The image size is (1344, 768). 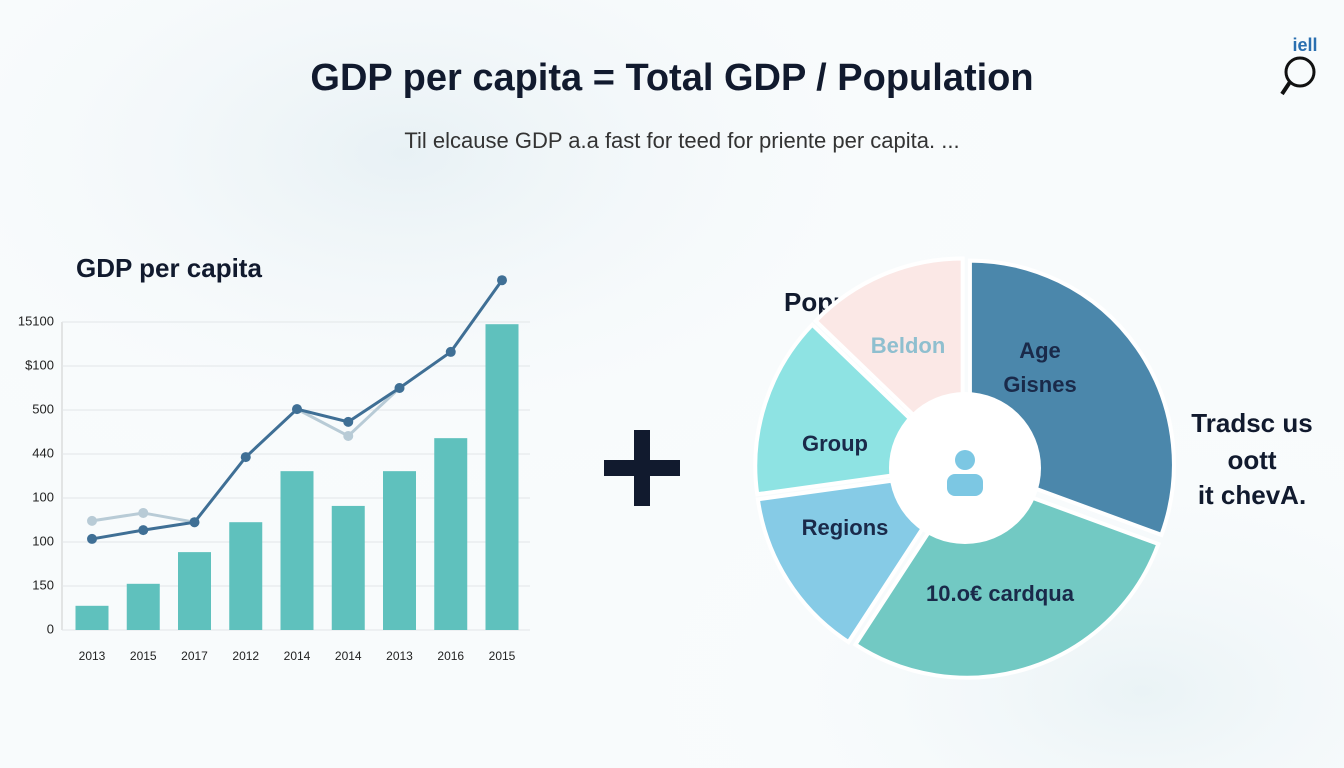 I want to click on logo: iell, so click(x=1304, y=45).